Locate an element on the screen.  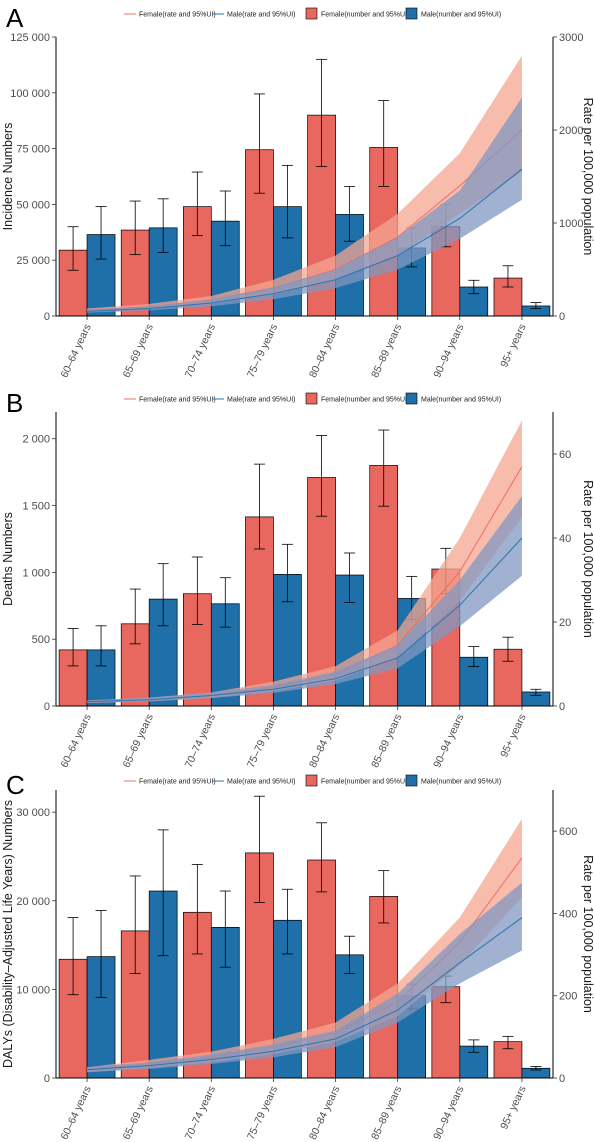
y2-tick-label: 200 is located at coordinates (568, 997).